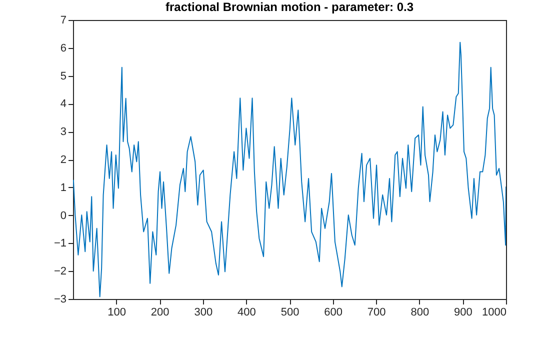 The width and height of the screenshot is (560, 337). What do you see at coordinates (463, 312) in the screenshot?
I see `x-tick-label: 900` at bounding box center [463, 312].